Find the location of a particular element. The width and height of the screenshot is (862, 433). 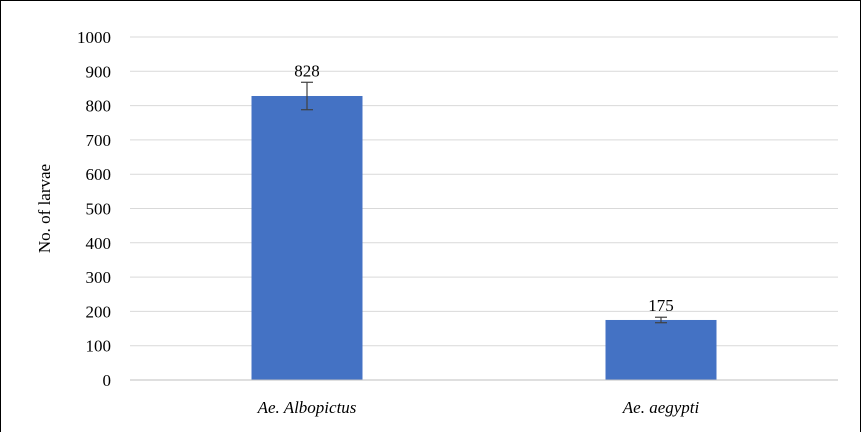

x-axis-categories: Ae. Albopictus Ae. aegypti is located at coordinates (478, 407).